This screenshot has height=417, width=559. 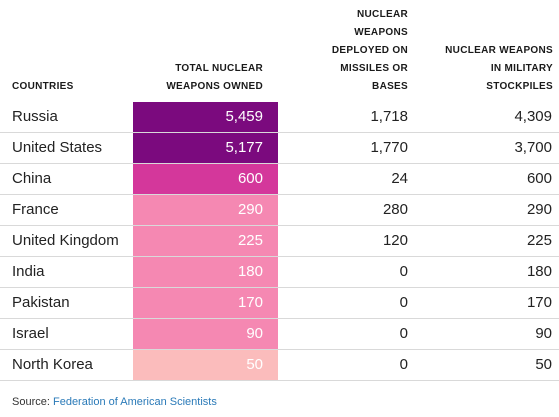 What do you see at coordinates (35, 209) in the screenshot?
I see `cell-country: France` at bounding box center [35, 209].